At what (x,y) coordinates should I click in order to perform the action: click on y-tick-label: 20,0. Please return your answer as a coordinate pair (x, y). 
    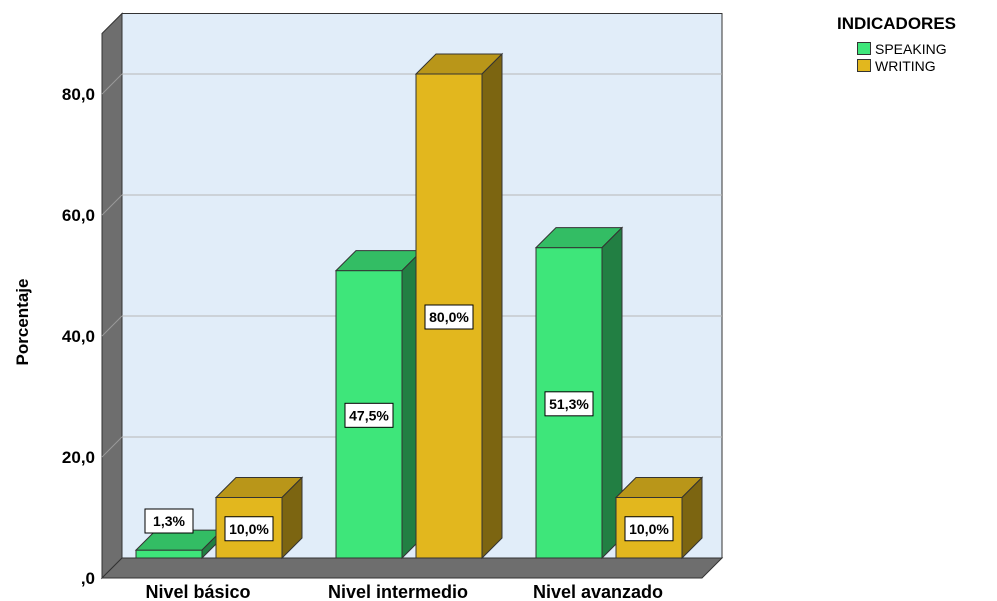
    Looking at the image, I should click on (78, 457).